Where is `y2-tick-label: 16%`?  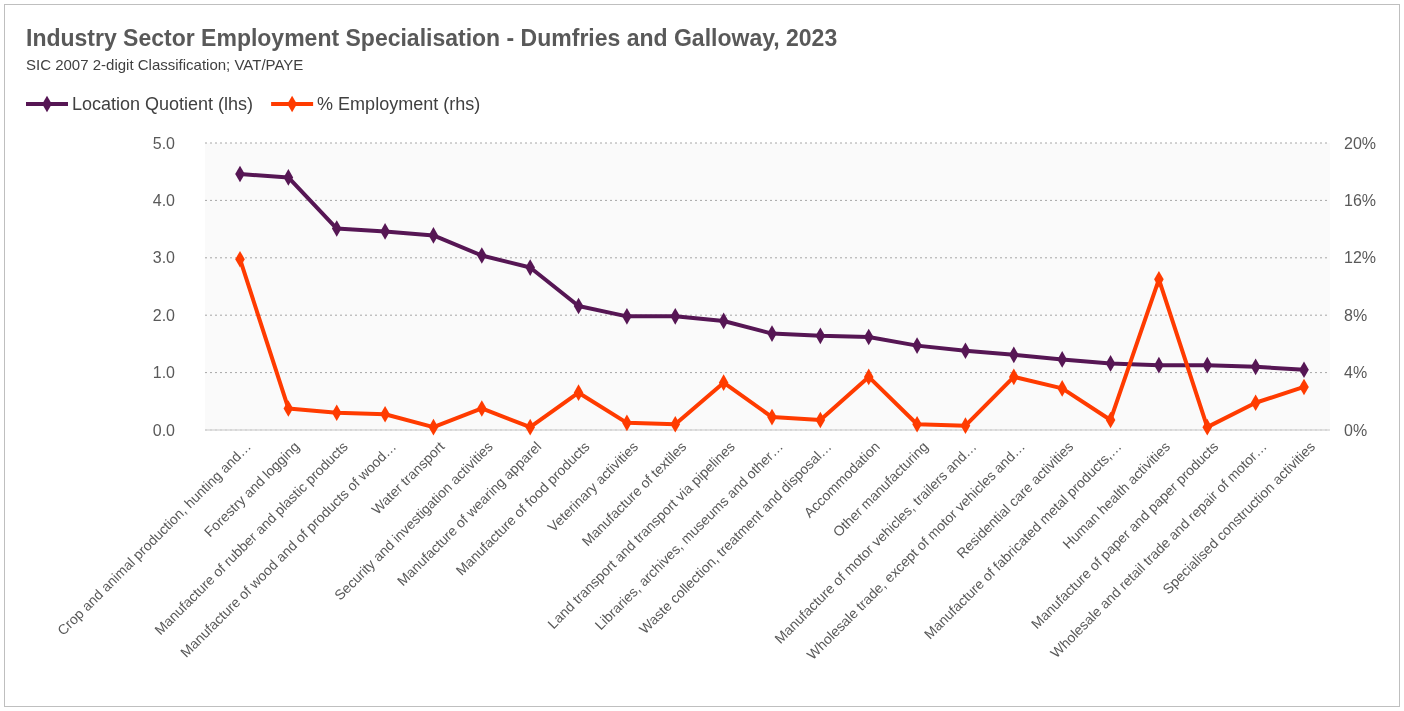 y2-tick-label: 16% is located at coordinates (1360, 201).